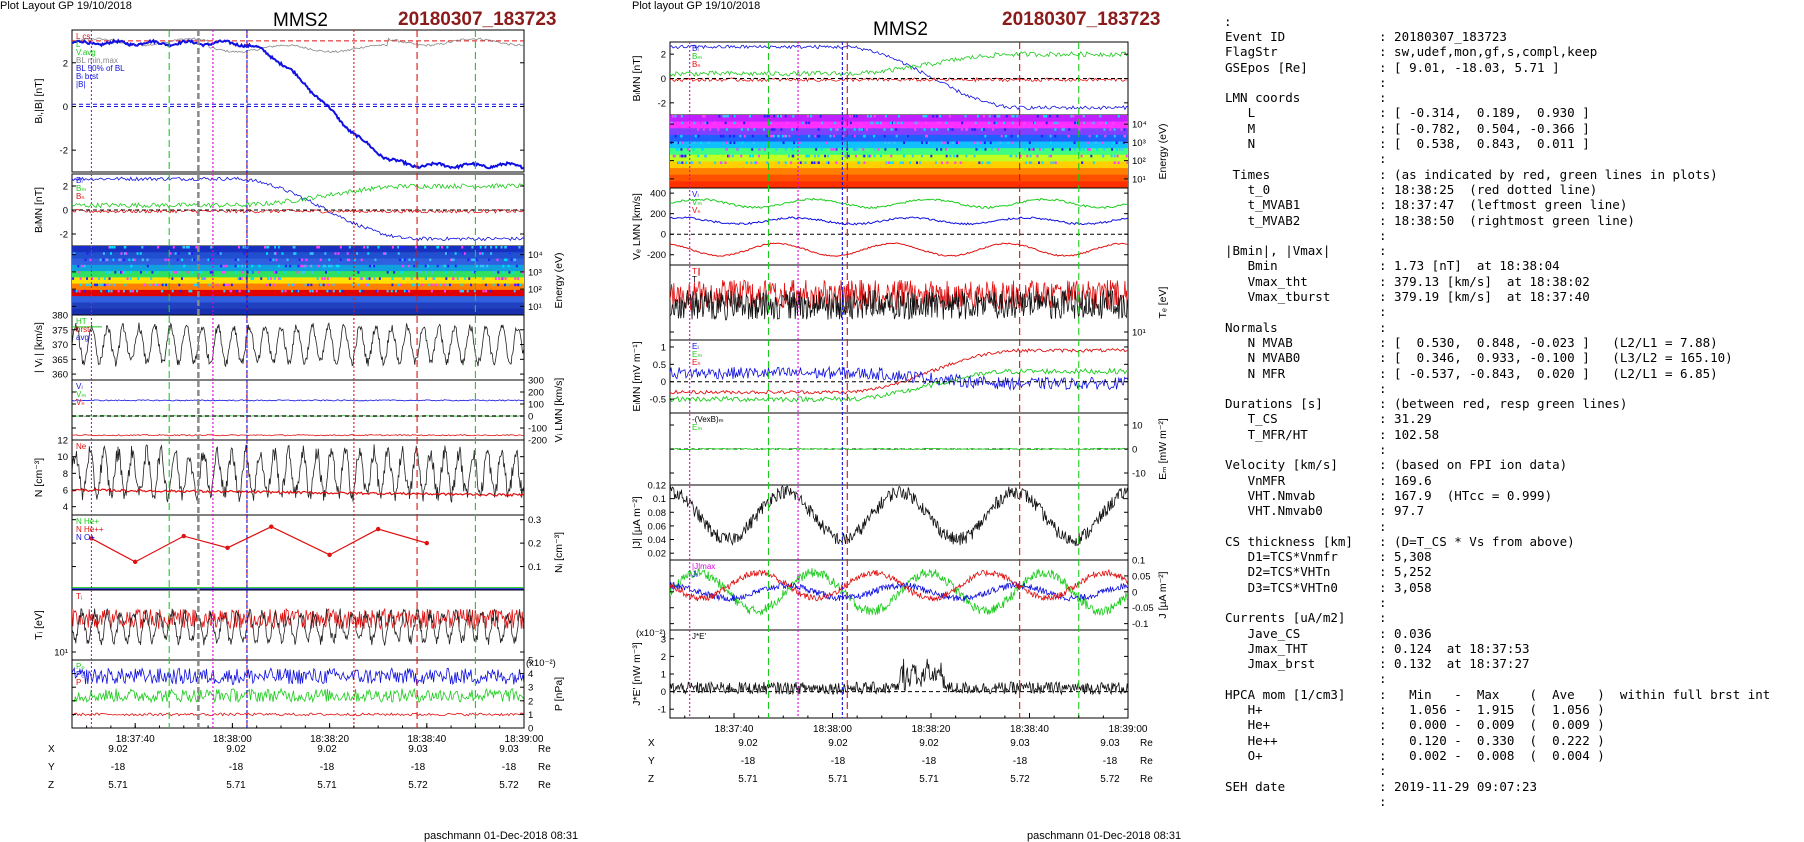  I want to click on legend-entry: Pₚ, so click(80, 666).